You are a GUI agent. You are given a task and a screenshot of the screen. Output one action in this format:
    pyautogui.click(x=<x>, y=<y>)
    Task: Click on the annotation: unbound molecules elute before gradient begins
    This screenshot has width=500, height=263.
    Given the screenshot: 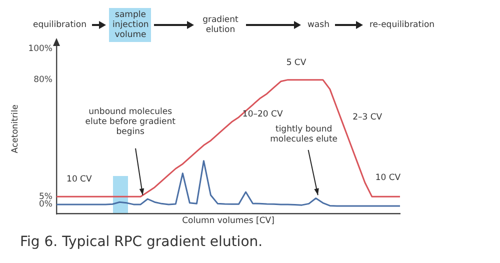 What is the action you would take?
    pyautogui.click(x=130, y=122)
    